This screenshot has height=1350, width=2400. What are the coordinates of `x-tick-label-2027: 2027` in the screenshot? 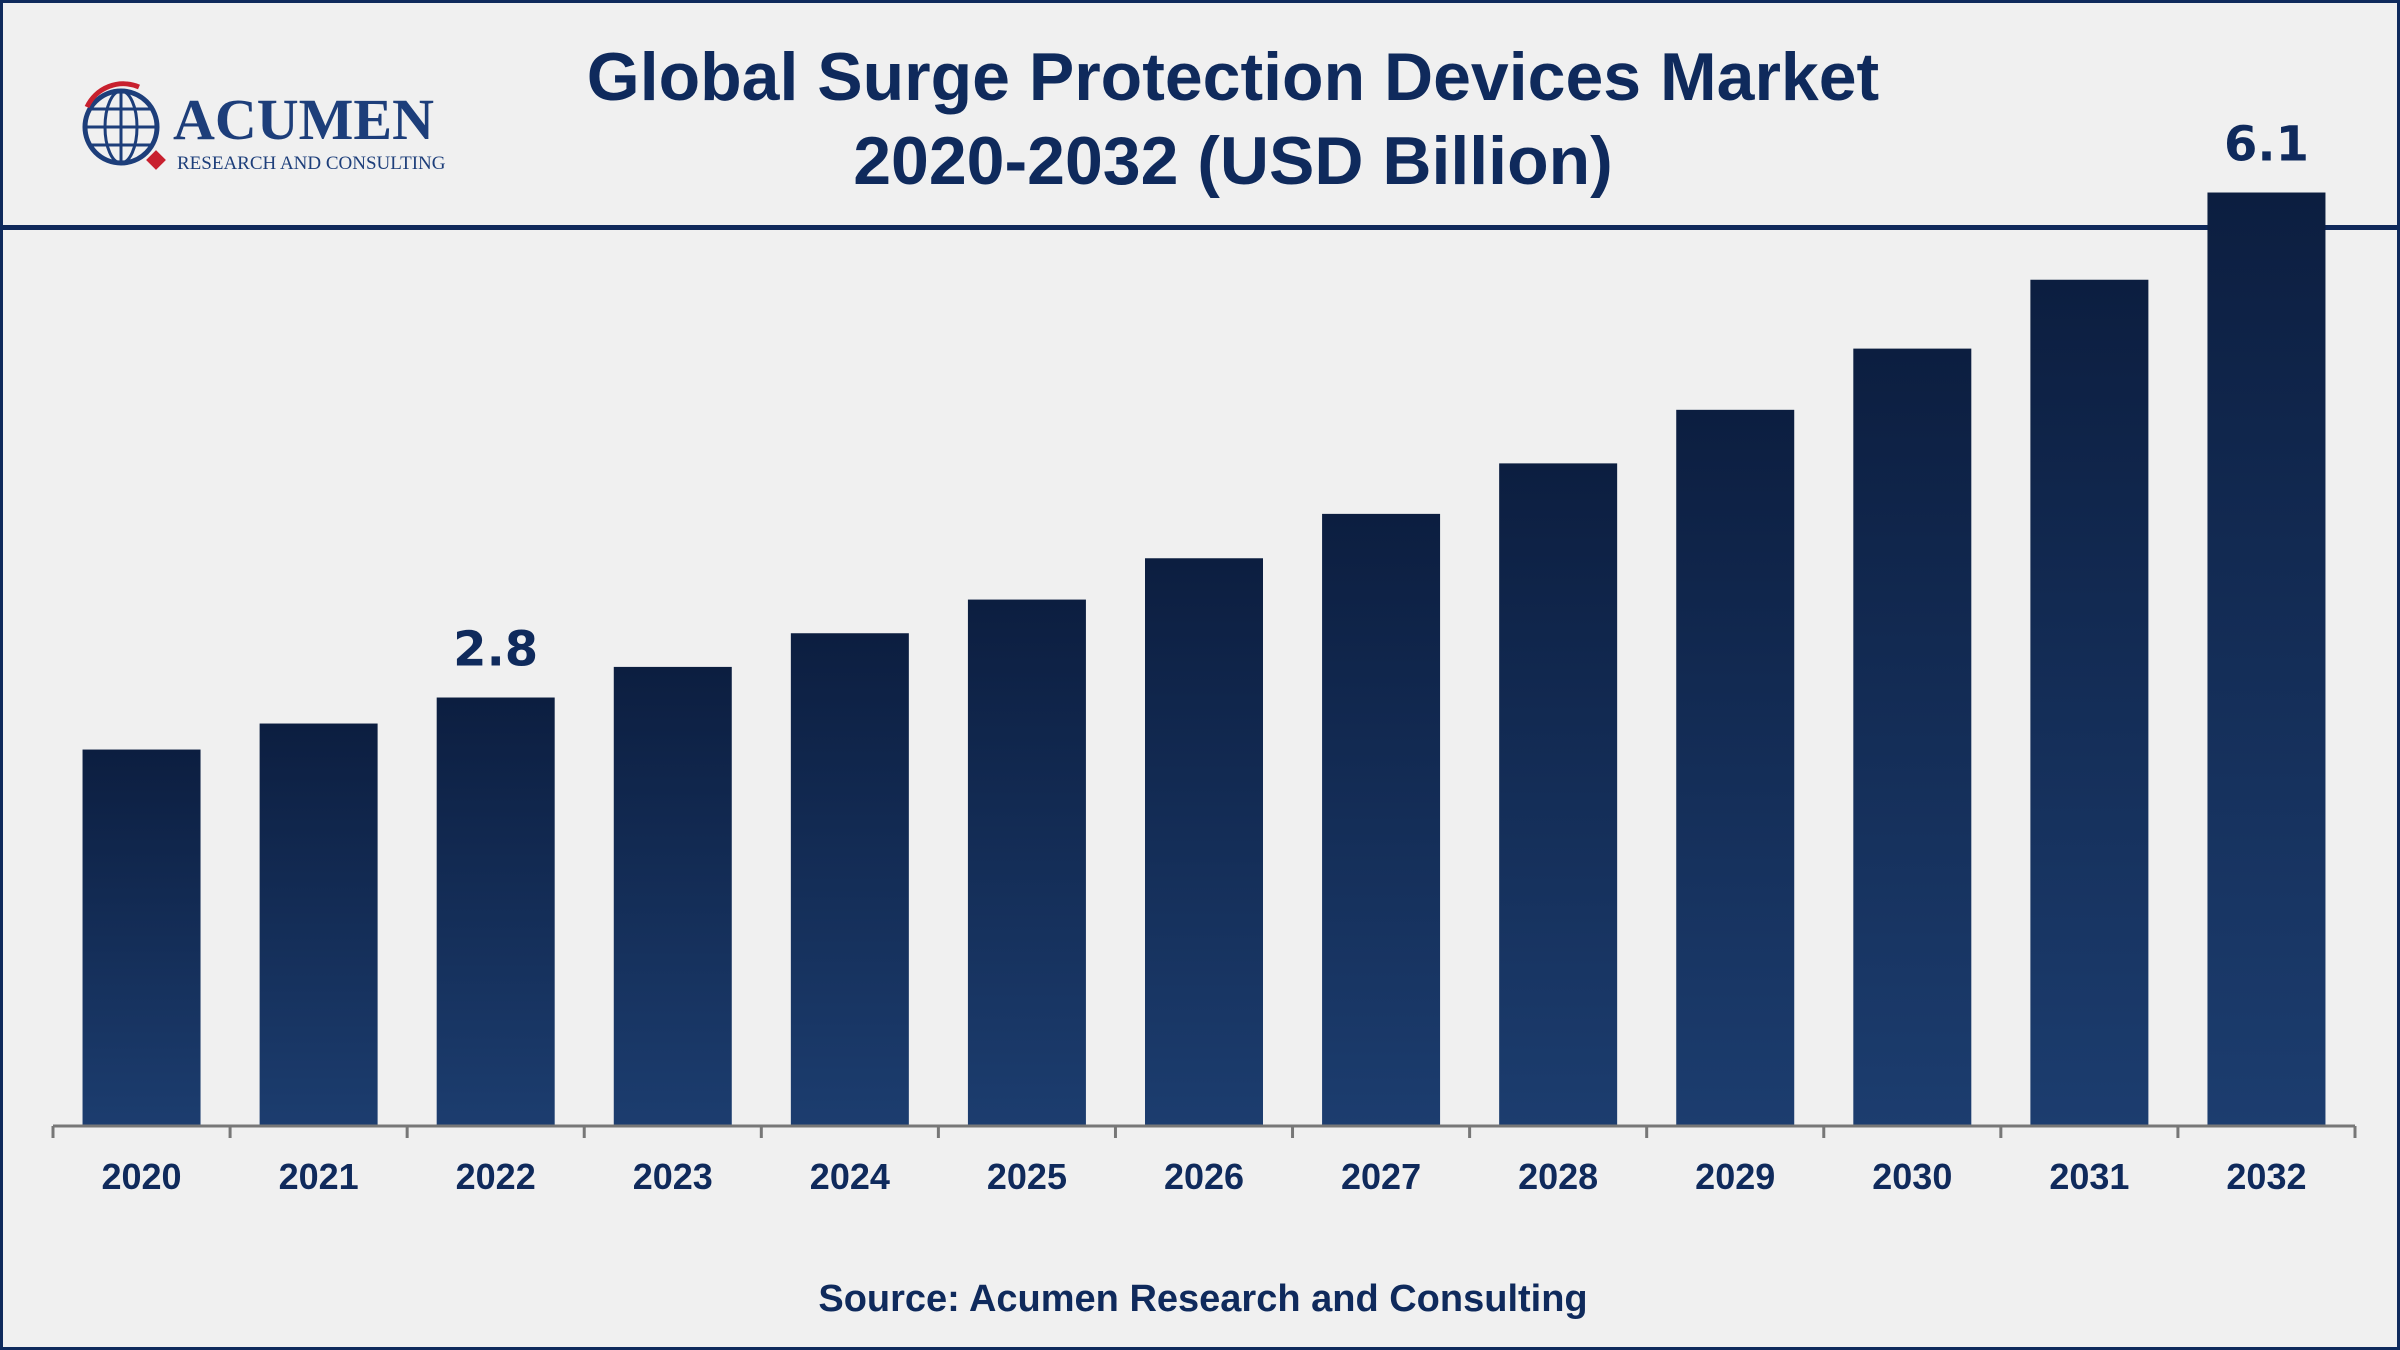 It's located at (1381, 1176).